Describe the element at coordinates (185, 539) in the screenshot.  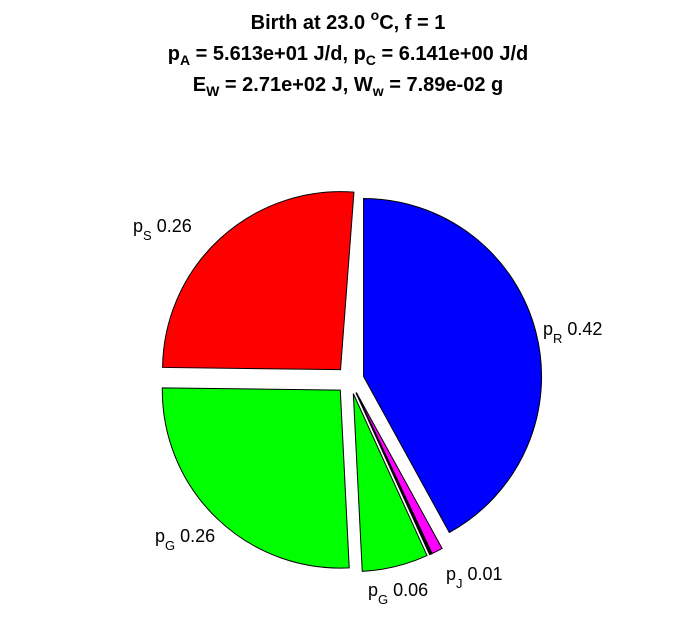
I see `slice-label-4: pG 0.26` at that location.